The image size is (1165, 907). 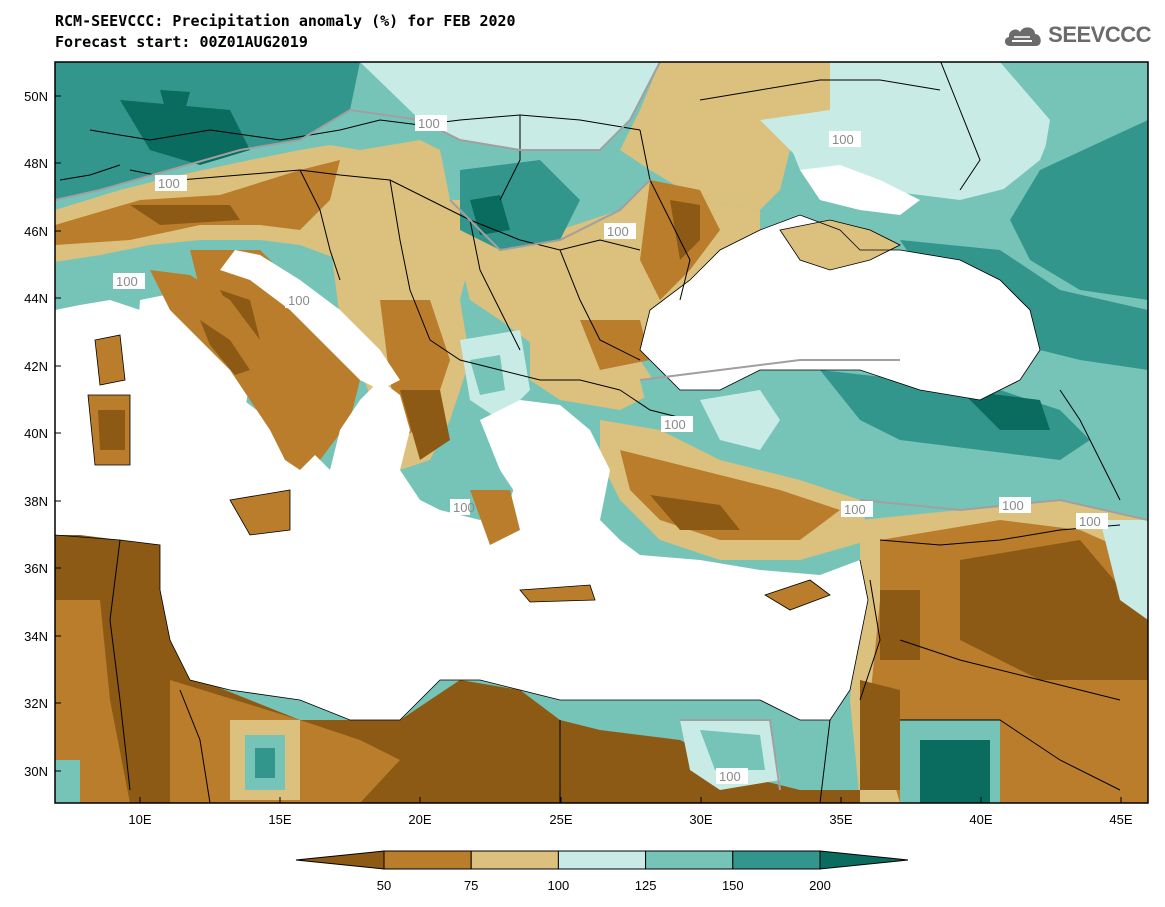 I want to click on seevccc-logo: SEEVCCC, so click(x=1076, y=35).